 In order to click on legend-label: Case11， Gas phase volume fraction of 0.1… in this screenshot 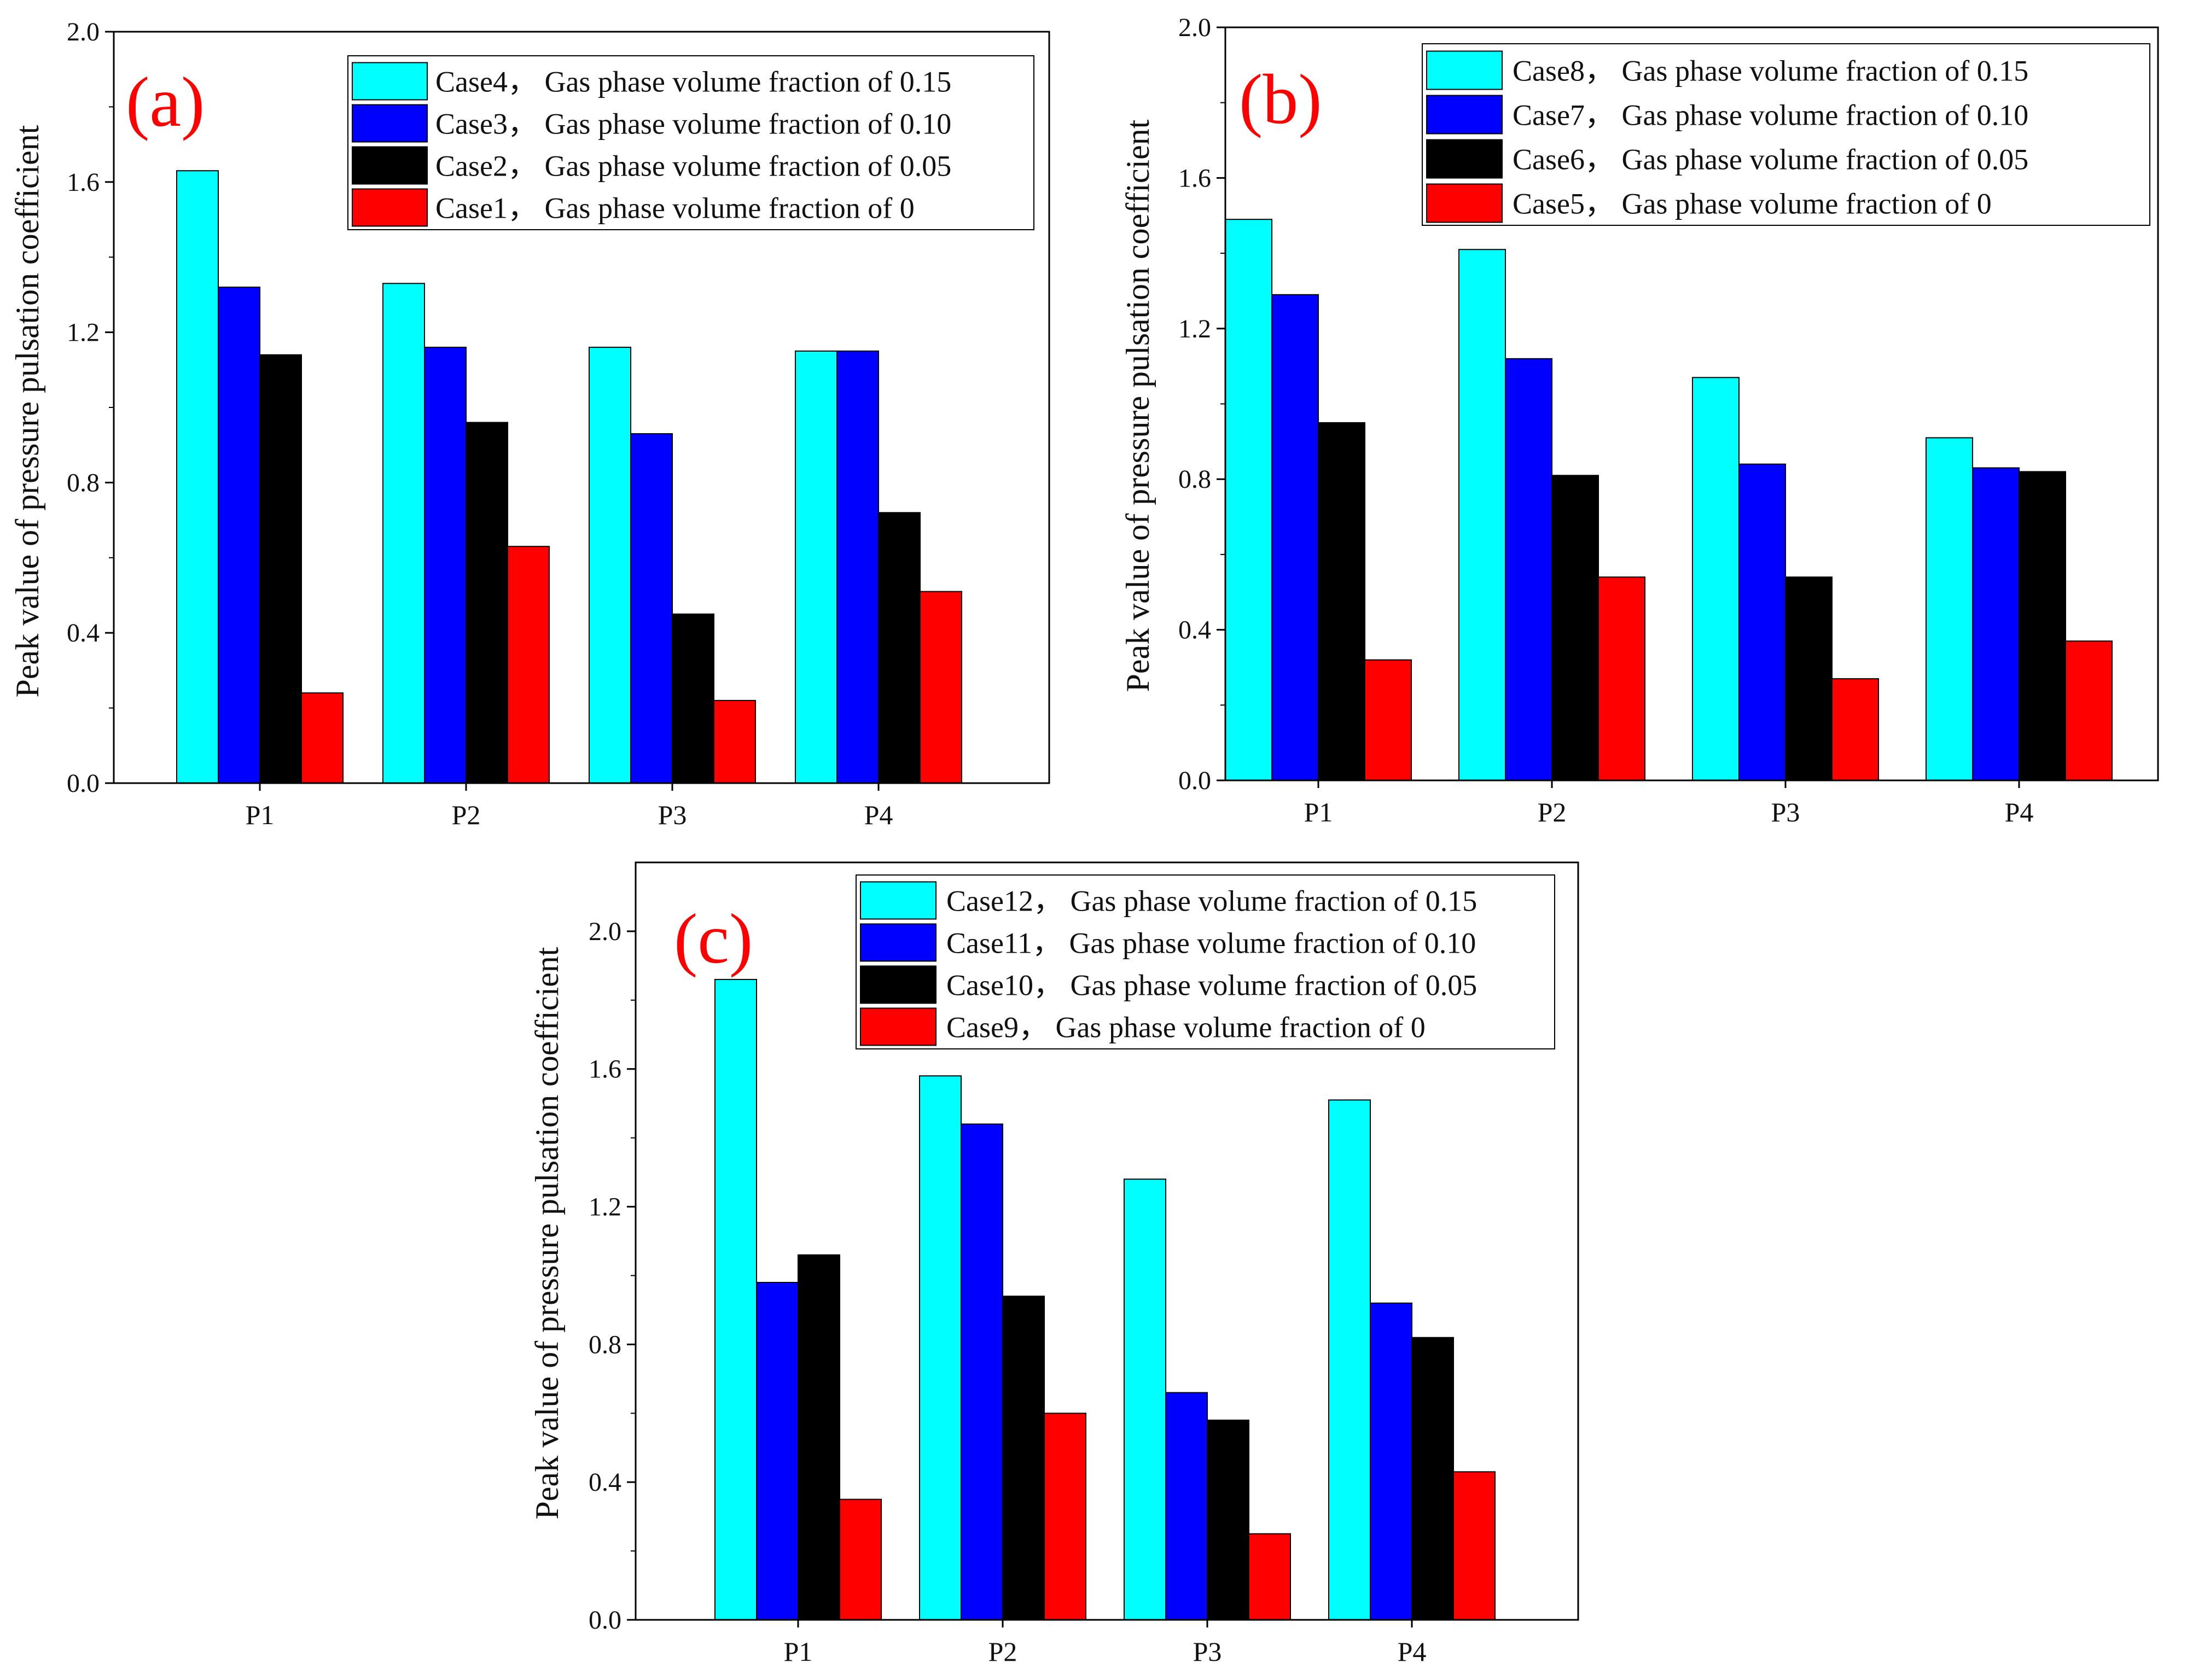, I will do `click(1211, 943)`.